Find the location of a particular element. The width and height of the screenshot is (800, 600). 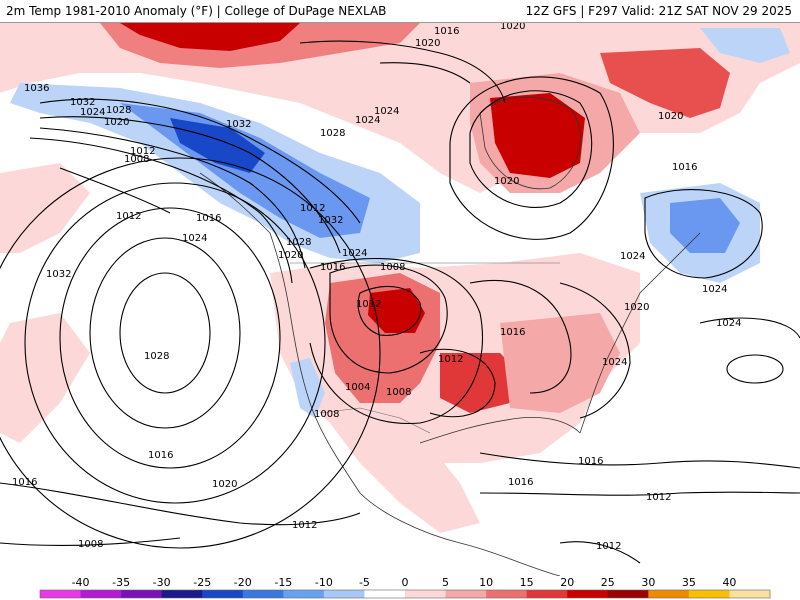

pressure-label: 1036 is located at coordinates (36, 88).